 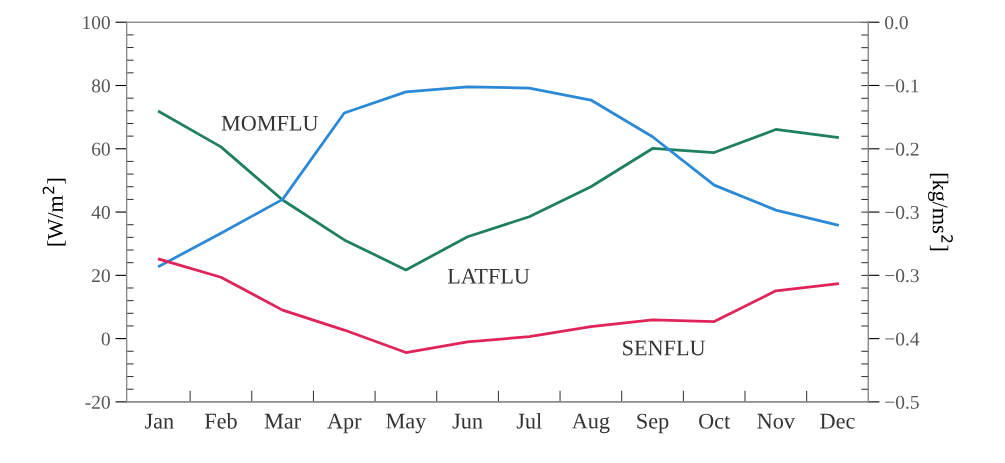 What do you see at coordinates (940, 212) in the screenshot?
I see `y2-axis-title: [kg/ms$^{2}$]` at bounding box center [940, 212].